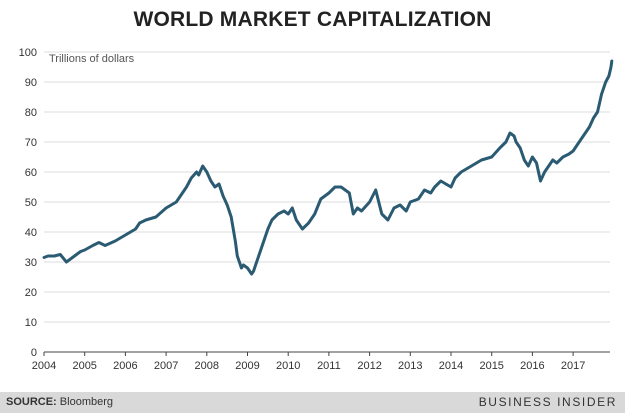  I want to click on x-tick-label: 2017, so click(573, 366).